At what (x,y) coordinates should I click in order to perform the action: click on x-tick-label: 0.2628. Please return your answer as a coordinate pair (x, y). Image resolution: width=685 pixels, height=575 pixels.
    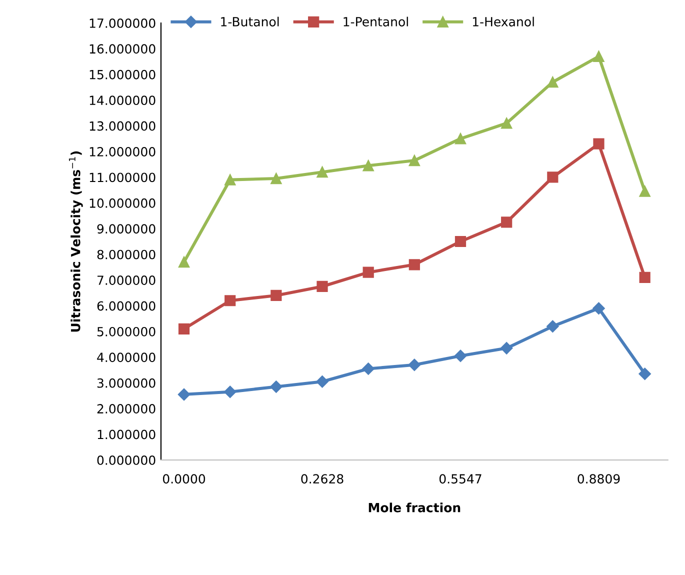
    Looking at the image, I should click on (322, 479).